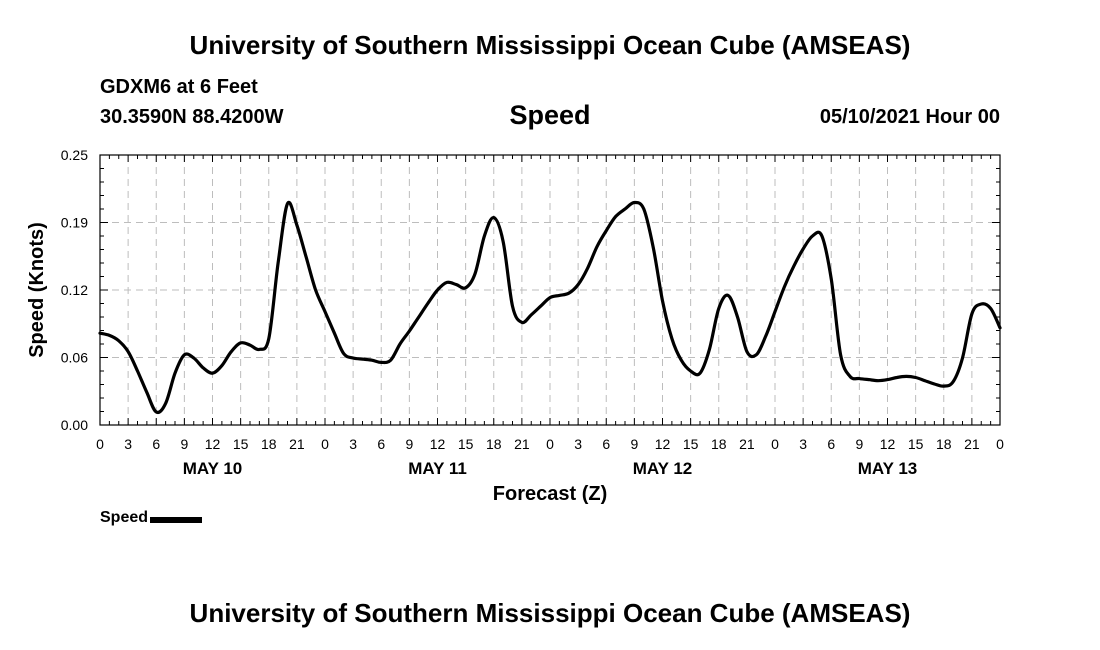 The width and height of the screenshot is (1100, 650). Describe the element at coordinates (124, 517) in the screenshot. I see `legend-label: Speed` at that location.